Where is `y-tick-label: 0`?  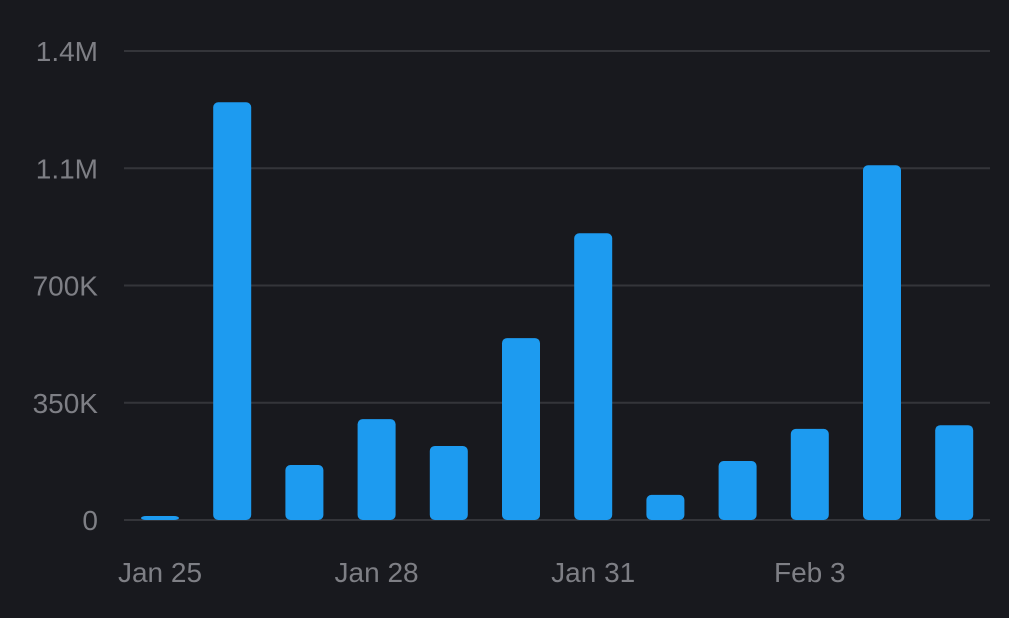
y-tick-label: 0 is located at coordinates (90, 520).